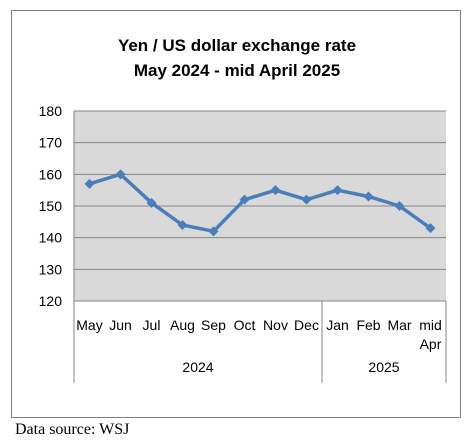  What do you see at coordinates (51, 206) in the screenshot?
I see `y-tick-label: 150` at bounding box center [51, 206].